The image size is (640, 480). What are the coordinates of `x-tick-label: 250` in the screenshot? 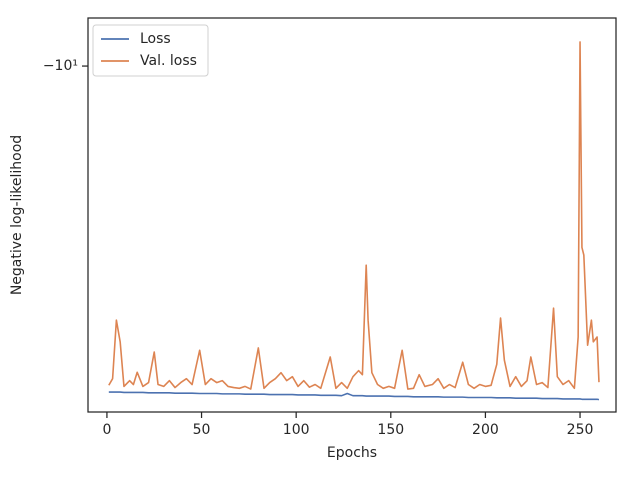 It's located at (580, 430).